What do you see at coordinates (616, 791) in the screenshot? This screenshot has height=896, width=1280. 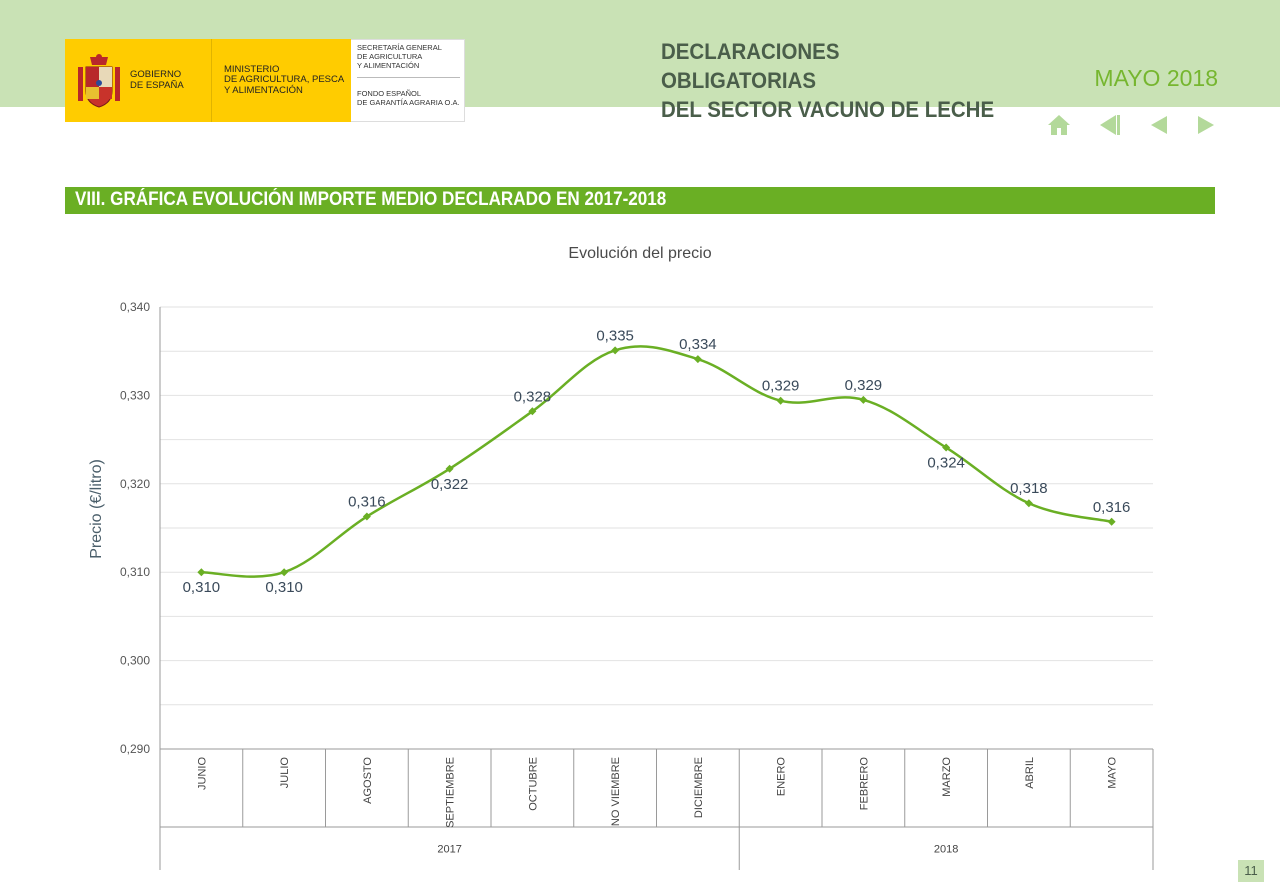 I see `x-category-label: NO VIEMBRE` at bounding box center [616, 791].